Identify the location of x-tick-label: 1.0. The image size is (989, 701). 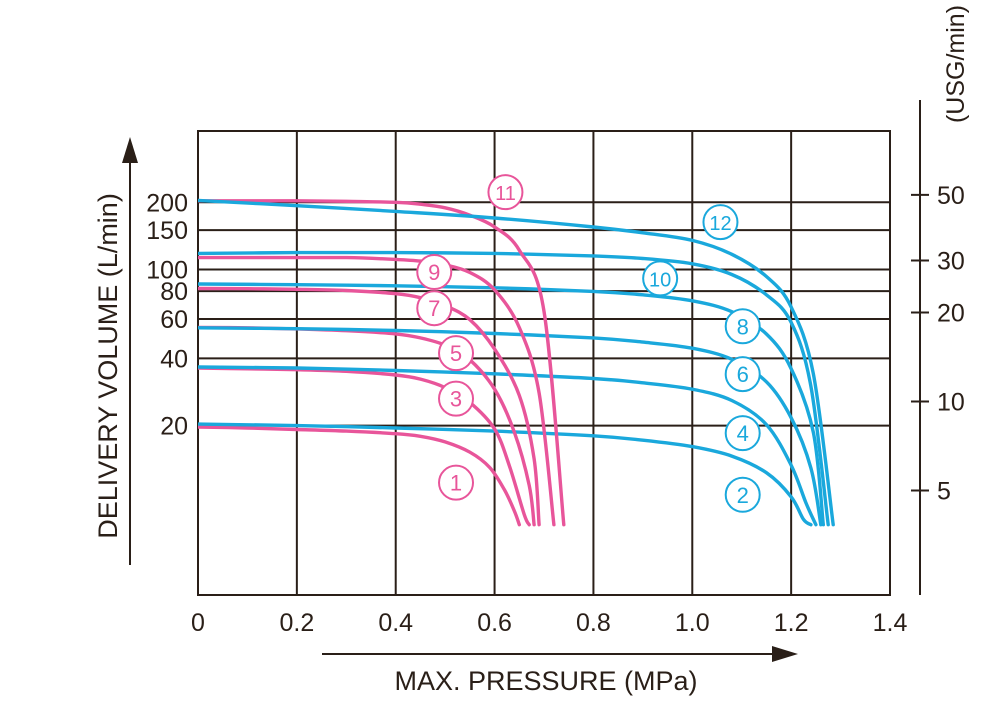
(692, 623).